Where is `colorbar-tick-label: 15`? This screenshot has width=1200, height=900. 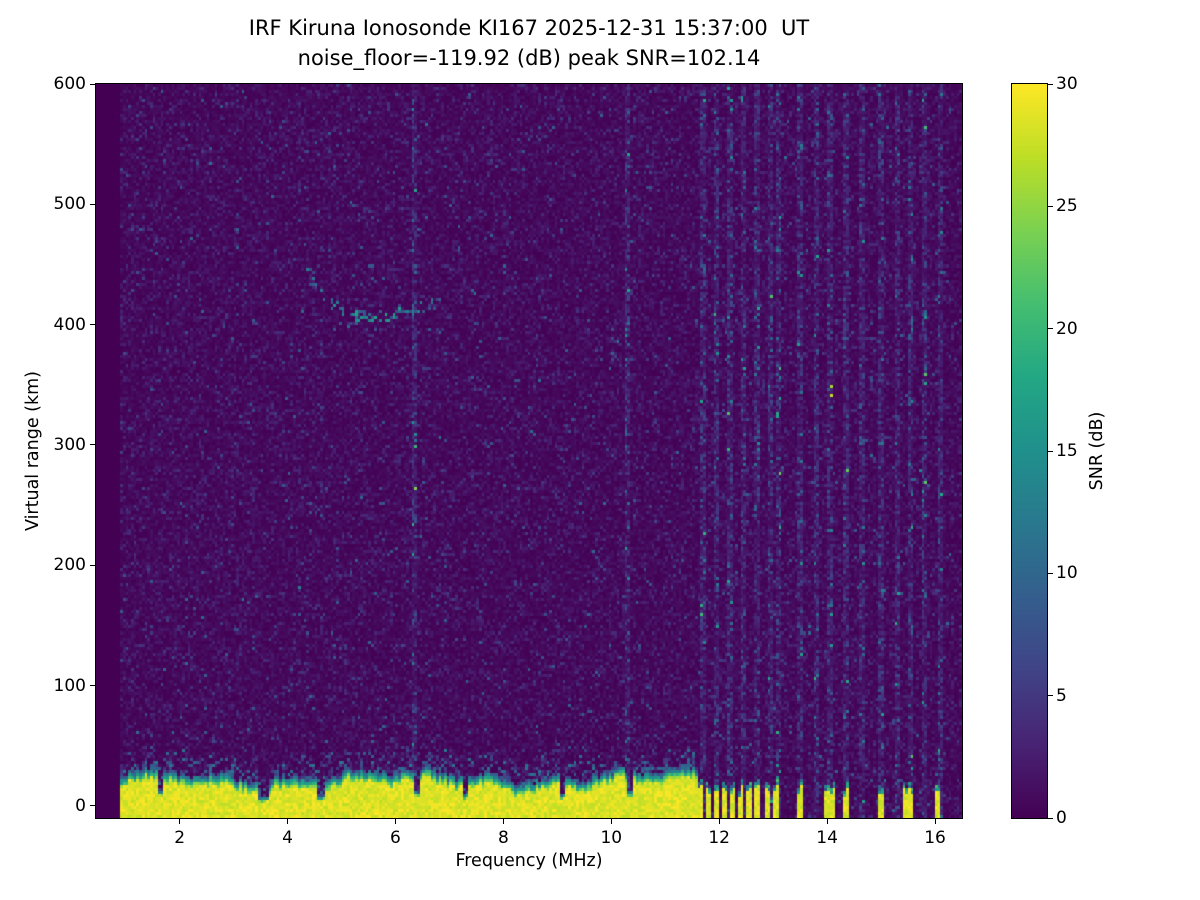 colorbar-tick-label: 15 is located at coordinates (1067, 451).